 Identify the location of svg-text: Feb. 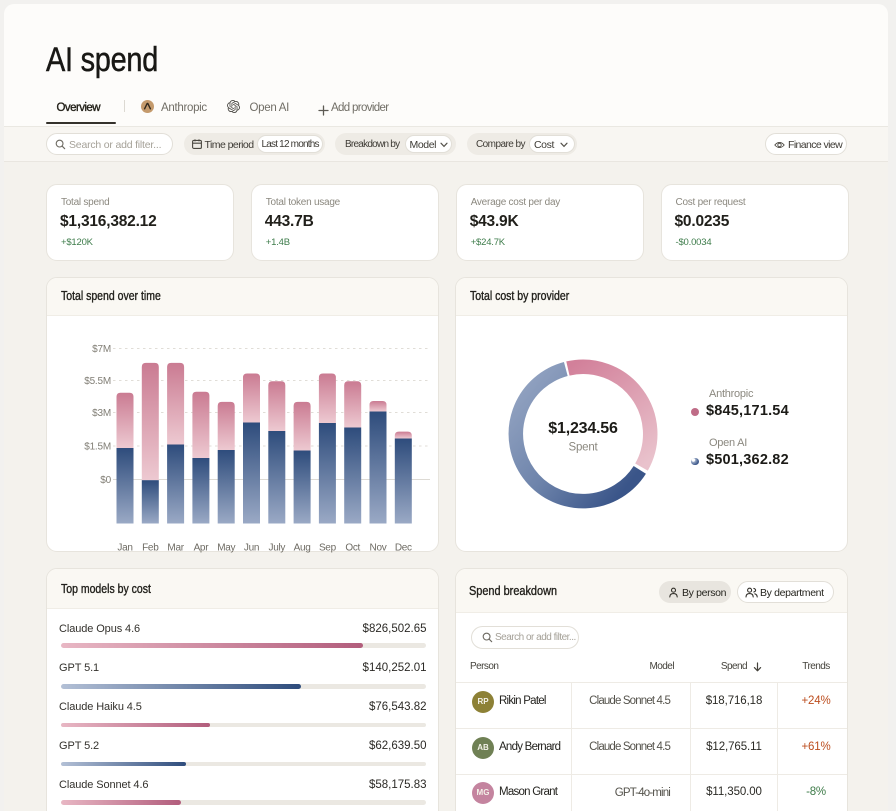
(150, 548).